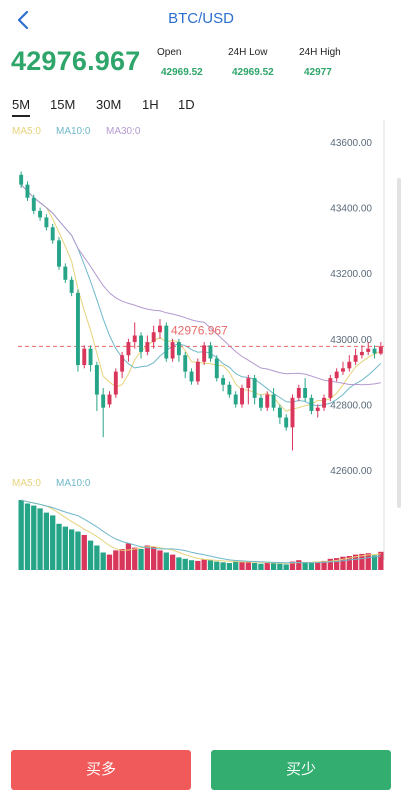  Describe the element at coordinates (186, 104) in the screenshot. I see `tab-1d: 1D` at that location.